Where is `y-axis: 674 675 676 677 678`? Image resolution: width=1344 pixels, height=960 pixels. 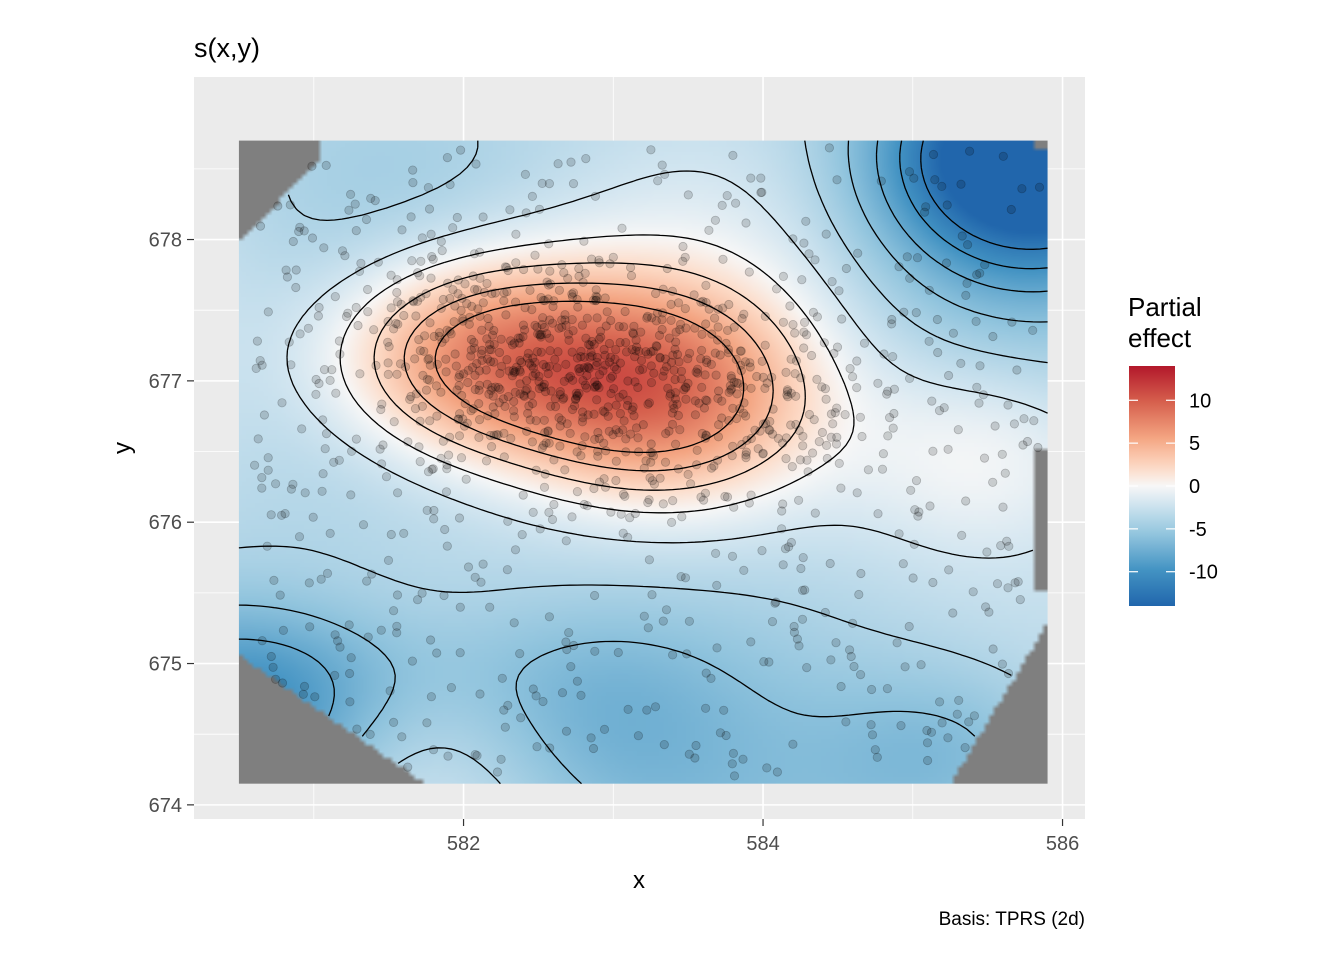
y-axis: 674 675 676 677 678 is located at coordinates (171, 523).